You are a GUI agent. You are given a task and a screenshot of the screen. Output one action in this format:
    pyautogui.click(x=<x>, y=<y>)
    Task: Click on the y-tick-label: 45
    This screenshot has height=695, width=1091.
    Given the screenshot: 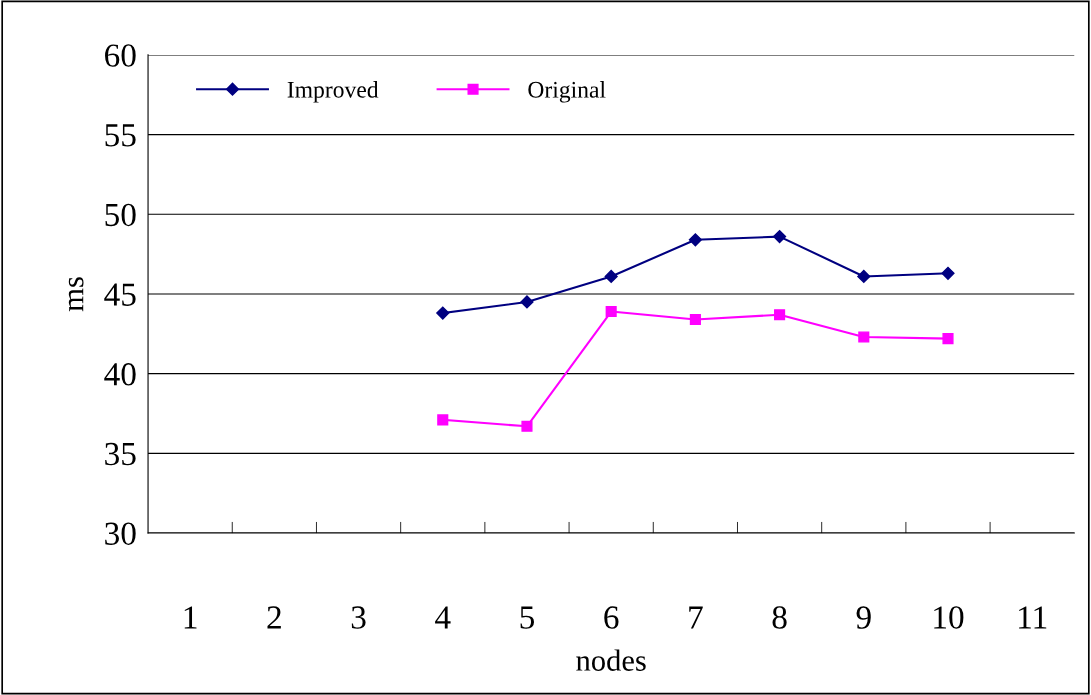 What is the action you would take?
    pyautogui.click(x=120, y=294)
    